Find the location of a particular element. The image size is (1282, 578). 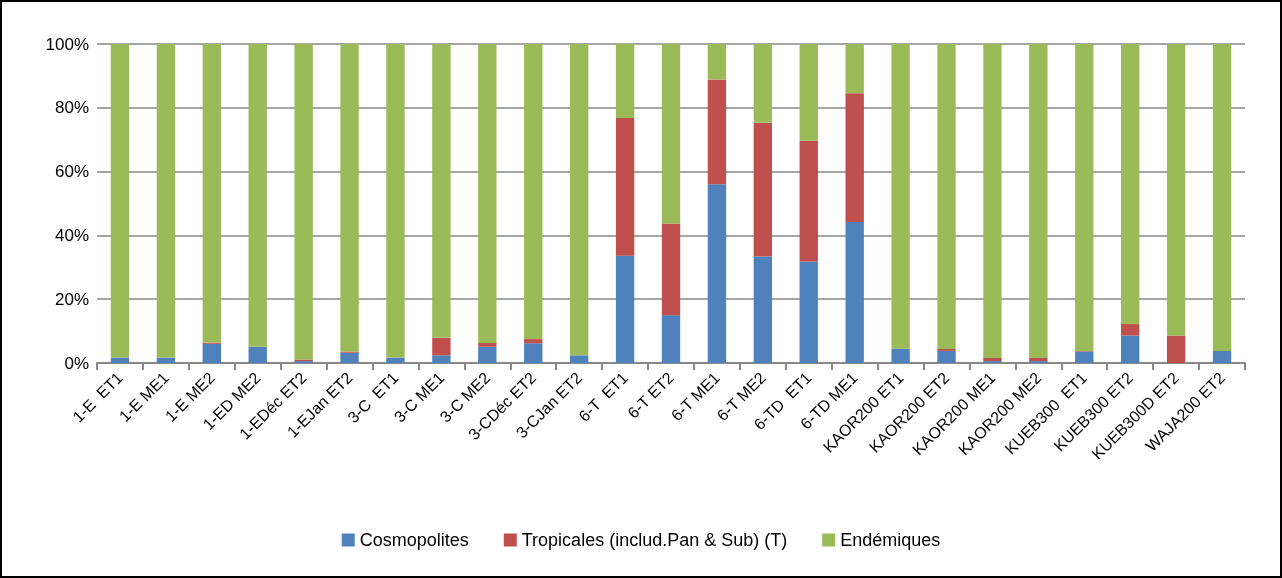

y-tick-label: 40% is located at coordinates (71, 235).